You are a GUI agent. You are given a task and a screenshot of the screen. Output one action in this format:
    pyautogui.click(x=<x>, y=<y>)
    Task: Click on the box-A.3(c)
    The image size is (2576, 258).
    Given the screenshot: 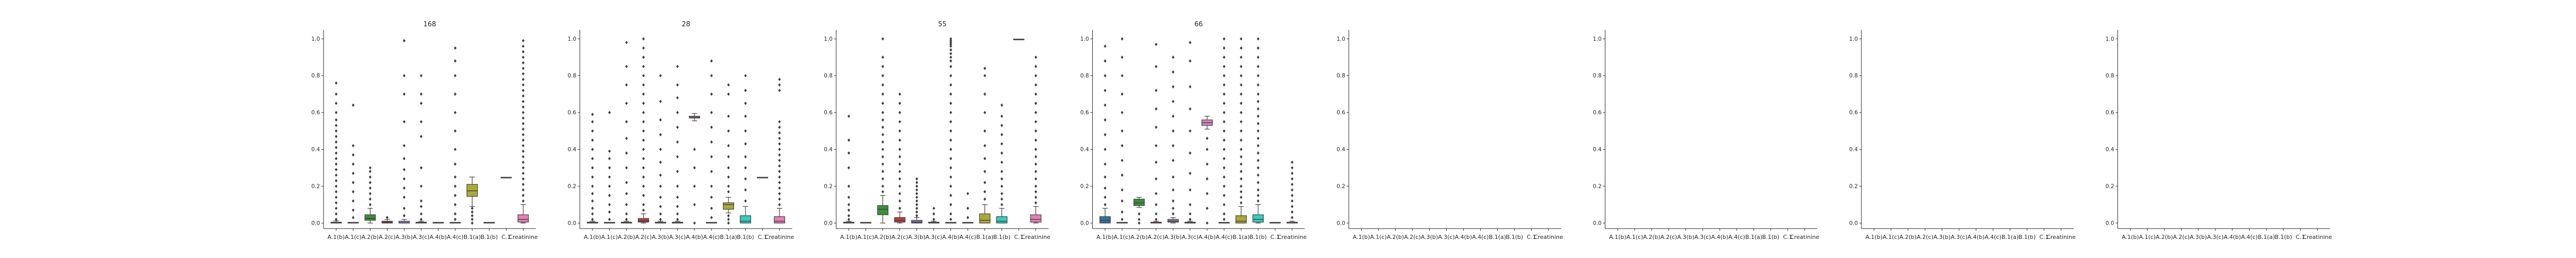 What is the action you would take?
    pyautogui.click(x=677, y=143)
    